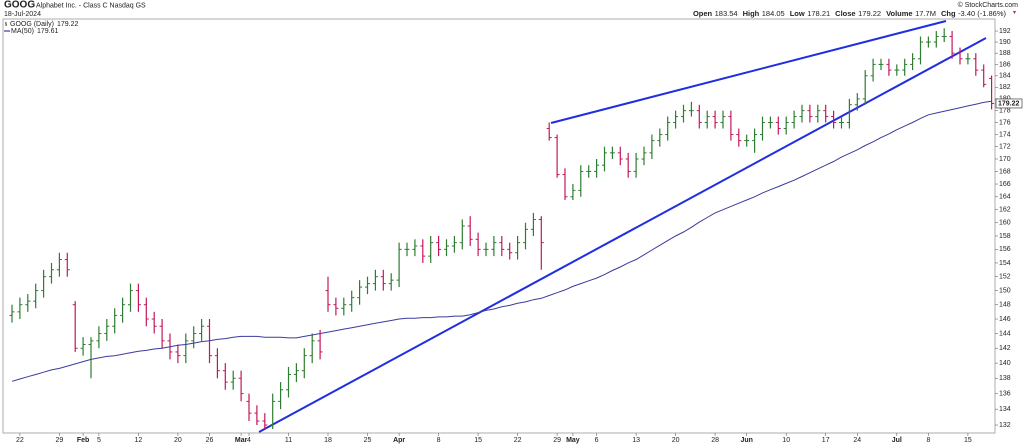 The height and width of the screenshot is (446, 1024). I want to click on x-tick-label: 11, so click(288, 440).